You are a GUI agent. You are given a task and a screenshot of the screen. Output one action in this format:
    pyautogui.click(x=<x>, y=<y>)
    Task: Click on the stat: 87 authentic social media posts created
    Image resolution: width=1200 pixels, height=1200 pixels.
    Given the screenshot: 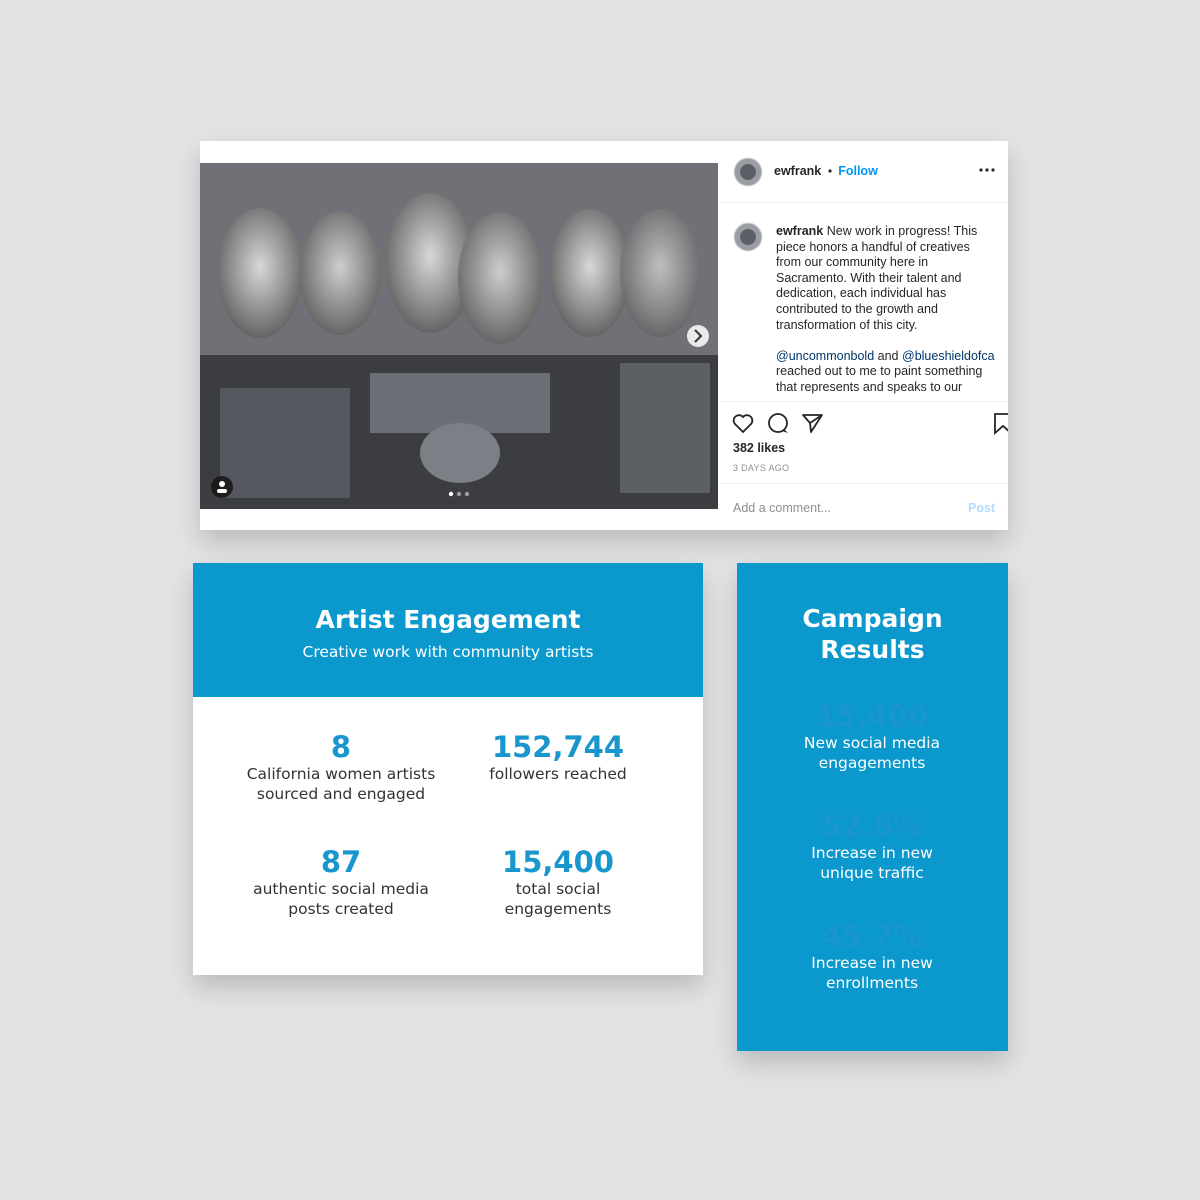 What is the action you would take?
    pyautogui.click(x=341, y=882)
    